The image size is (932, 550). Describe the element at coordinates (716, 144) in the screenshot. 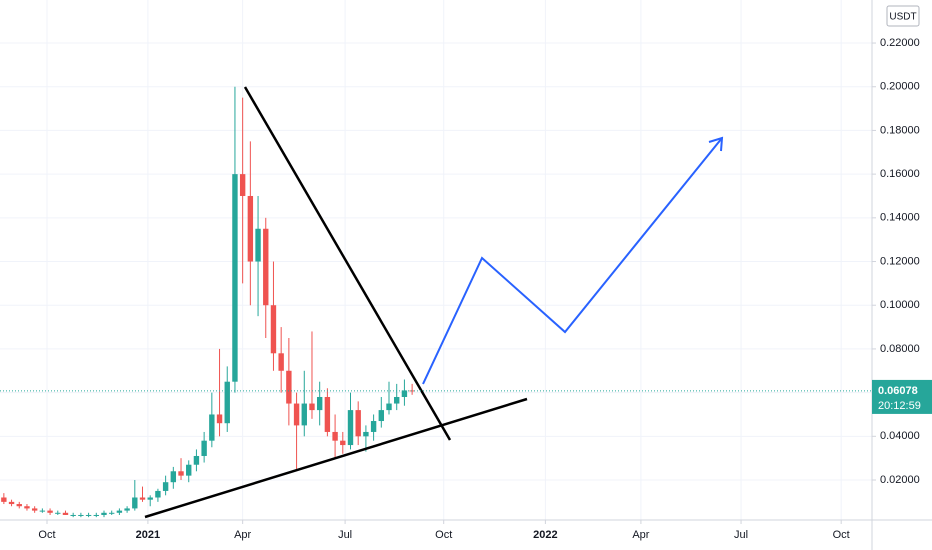

I see `projection-arrowhead` at that location.